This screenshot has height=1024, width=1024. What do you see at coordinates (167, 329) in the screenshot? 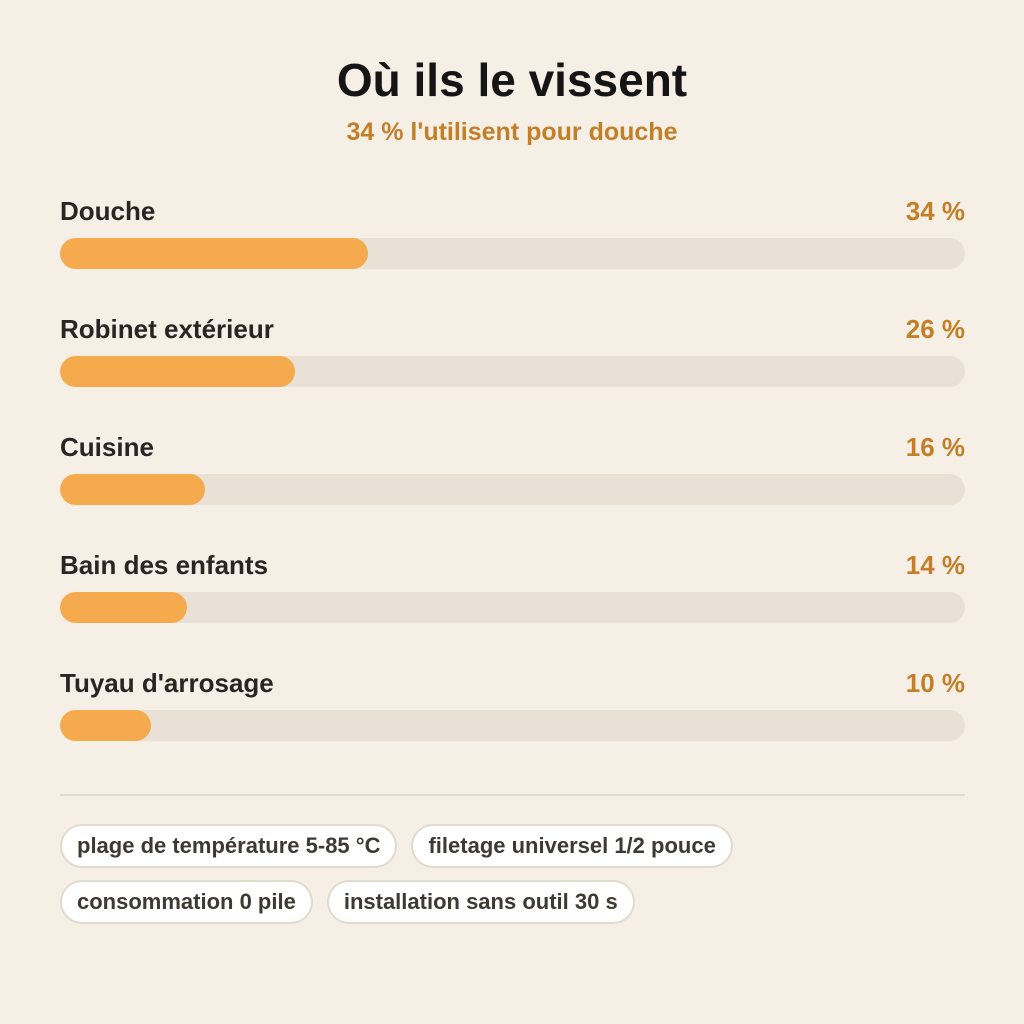
I see `bar-label: Robinet extérieur` at bounding box center [167, 329].